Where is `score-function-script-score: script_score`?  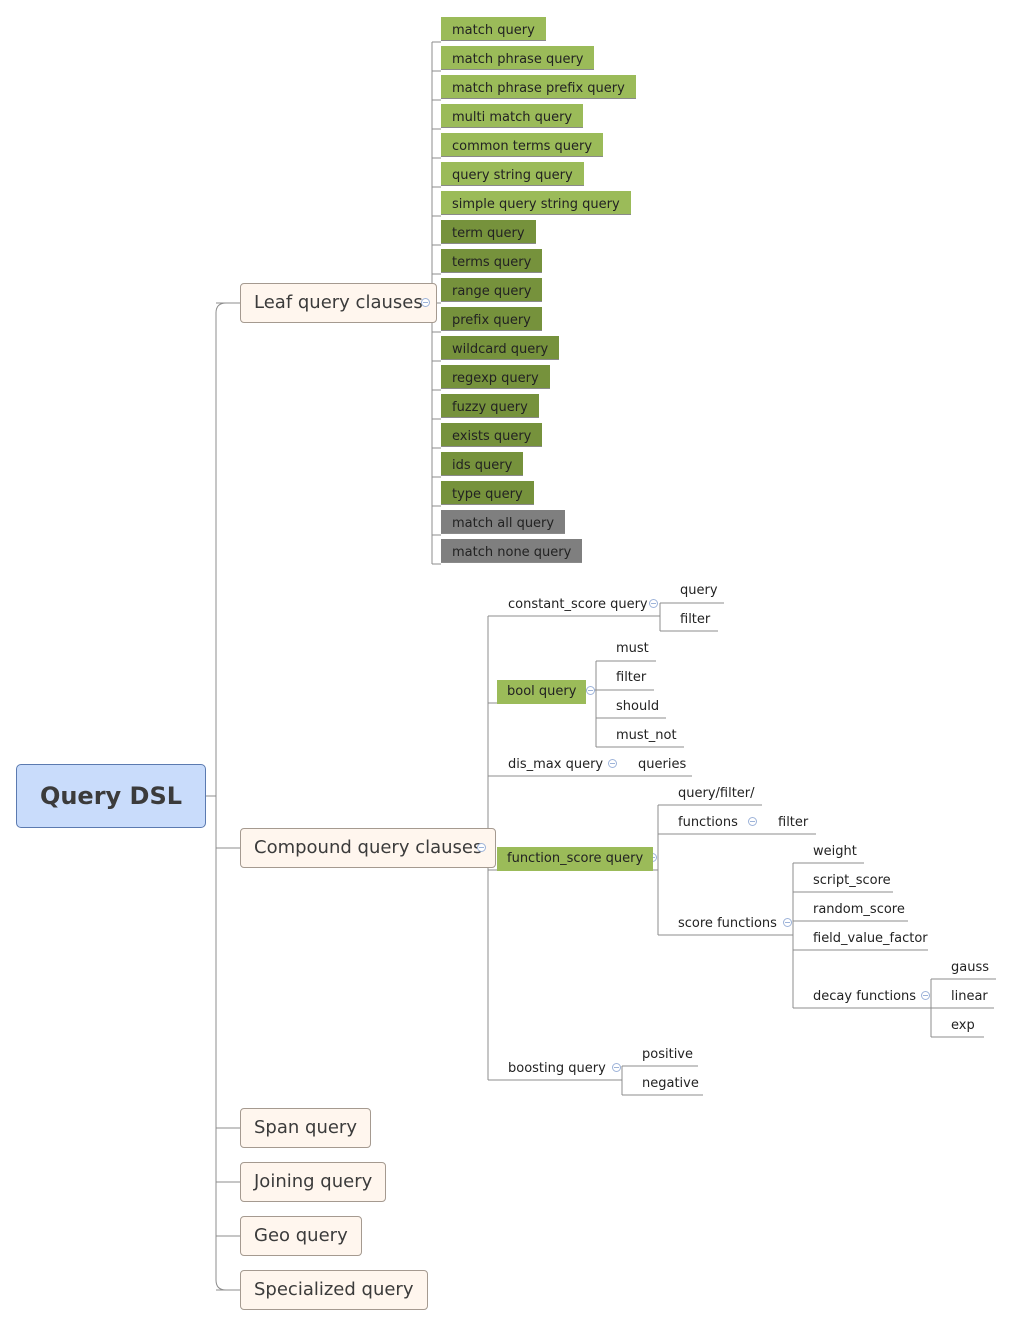 score-function-script-score: script_score is located at coordinates (852, 880).